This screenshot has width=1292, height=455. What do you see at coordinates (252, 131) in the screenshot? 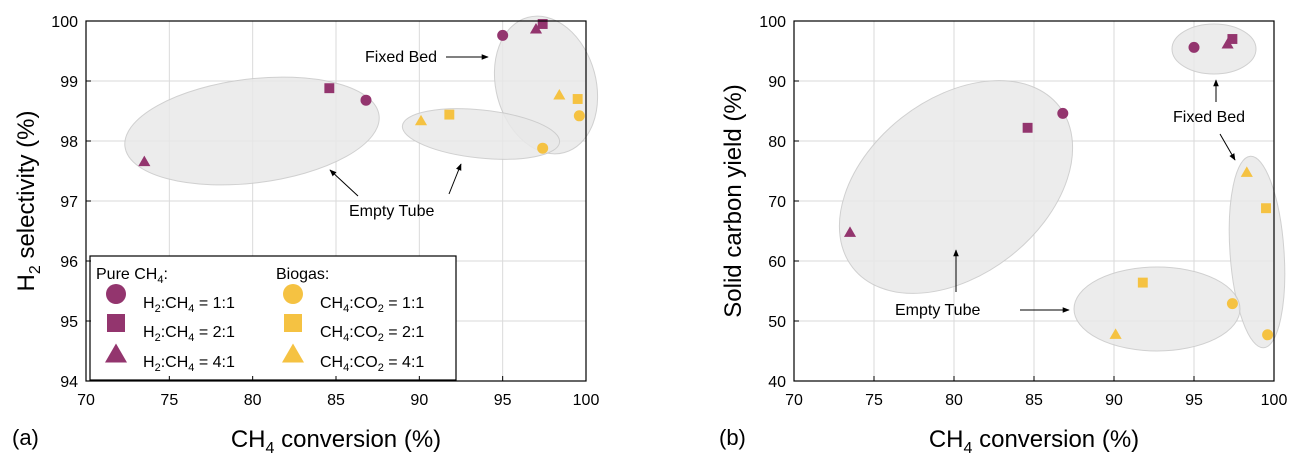
I see `ellipse-empty-tube-a-left` at bounding box center [252, 131].